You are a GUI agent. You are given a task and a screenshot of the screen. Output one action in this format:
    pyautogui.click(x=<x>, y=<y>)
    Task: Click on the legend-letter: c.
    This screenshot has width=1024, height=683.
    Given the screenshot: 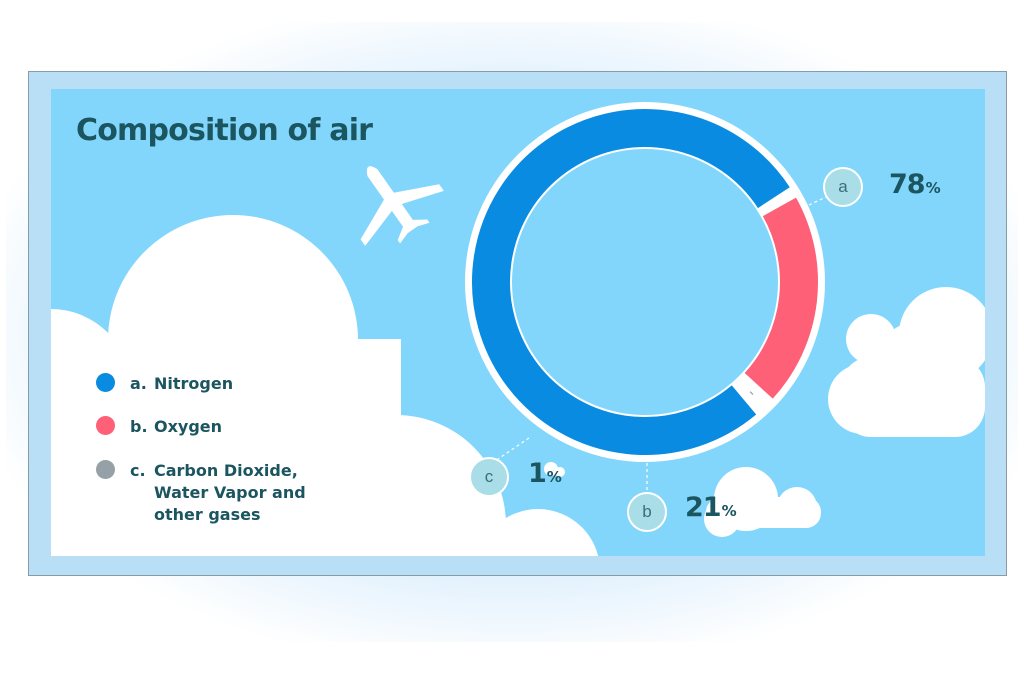 What is the action you would take?
    pyautogui.click(x=138, y=470)
    